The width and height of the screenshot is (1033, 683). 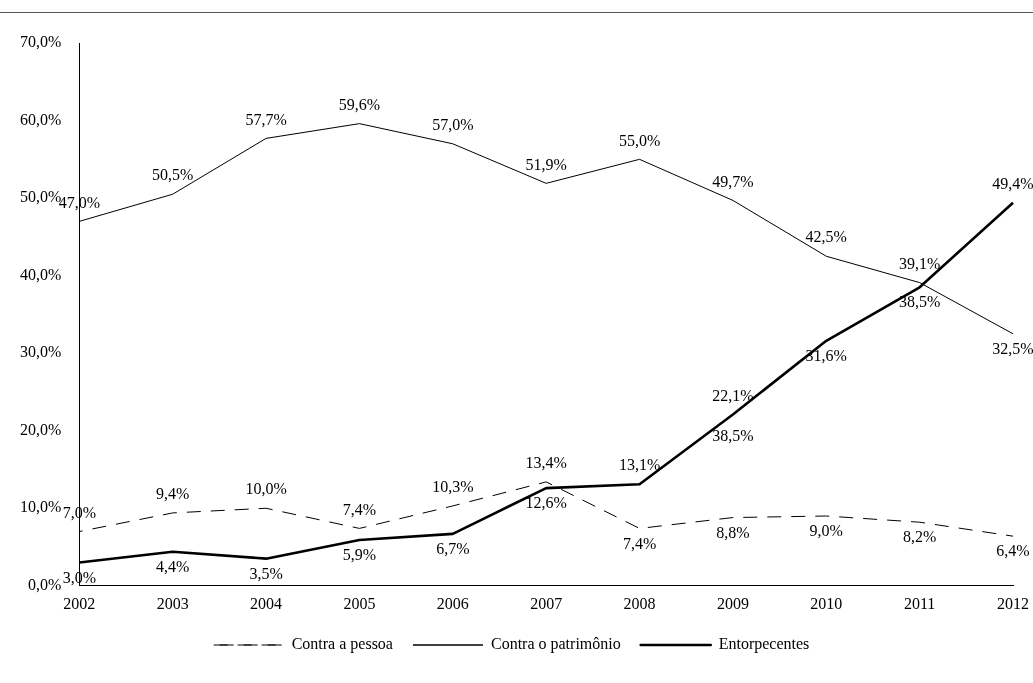 What do you see at coordinates (764, 644) in the screenshot?
I see `legend-label: Entorpecentes` at bounding box center [764, 644].